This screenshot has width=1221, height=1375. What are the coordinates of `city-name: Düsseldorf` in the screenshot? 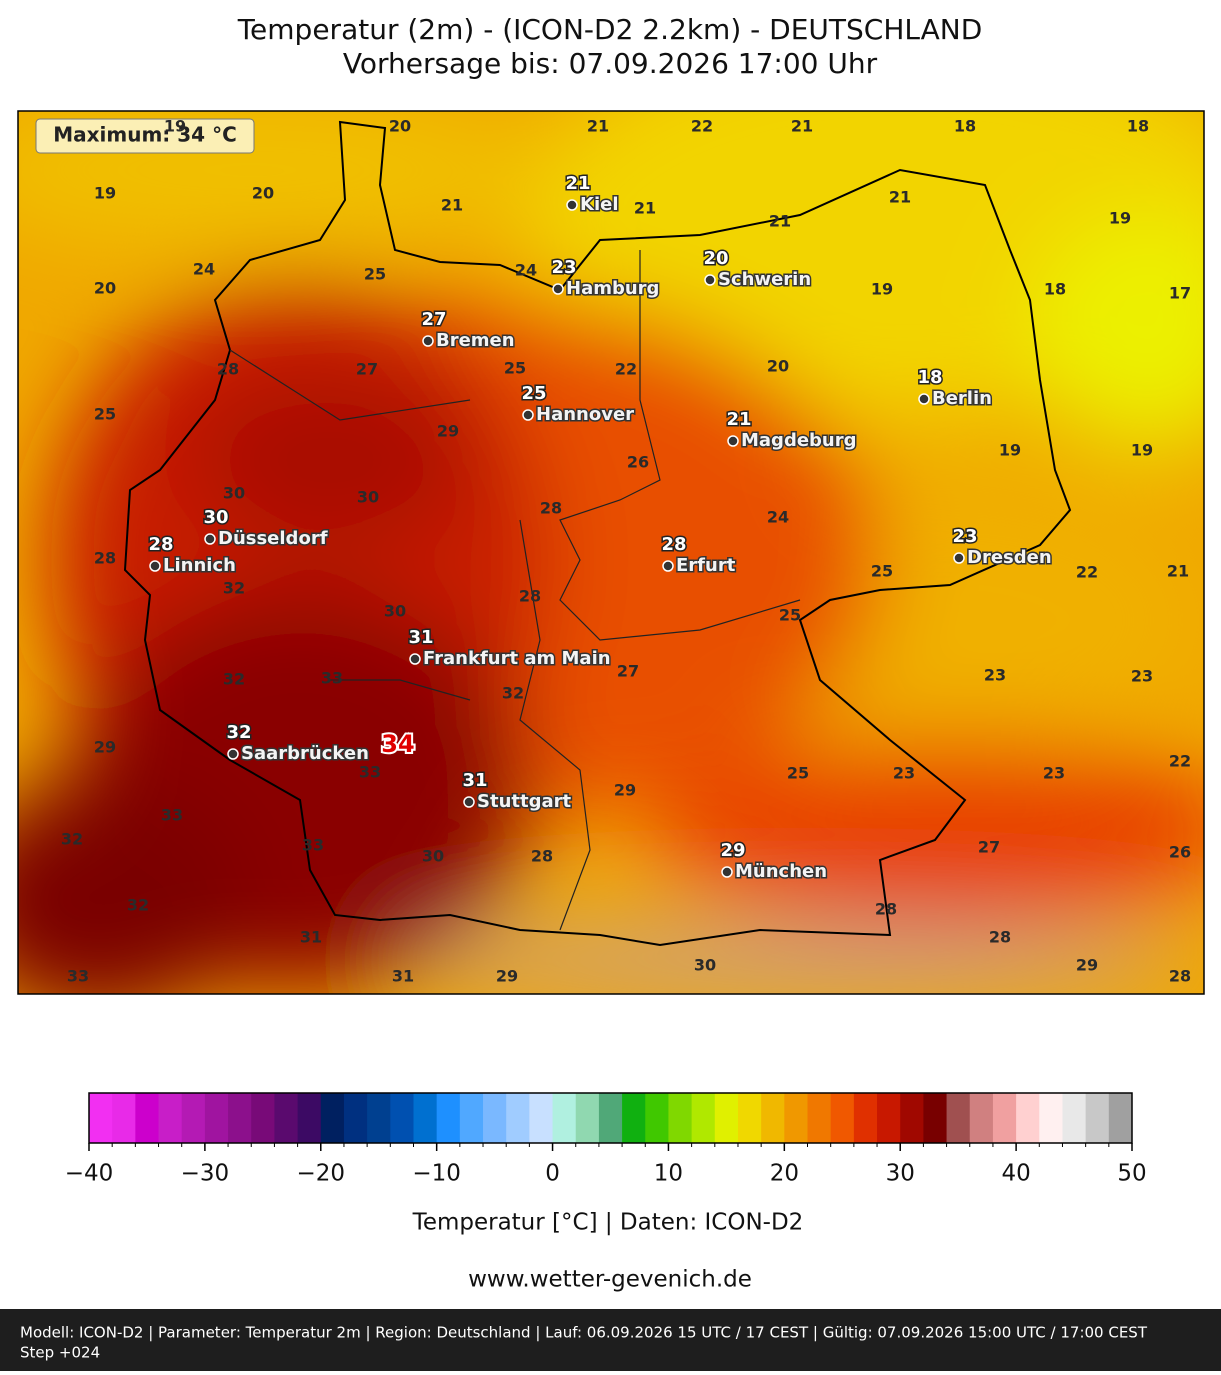 It's located at (273, 538).